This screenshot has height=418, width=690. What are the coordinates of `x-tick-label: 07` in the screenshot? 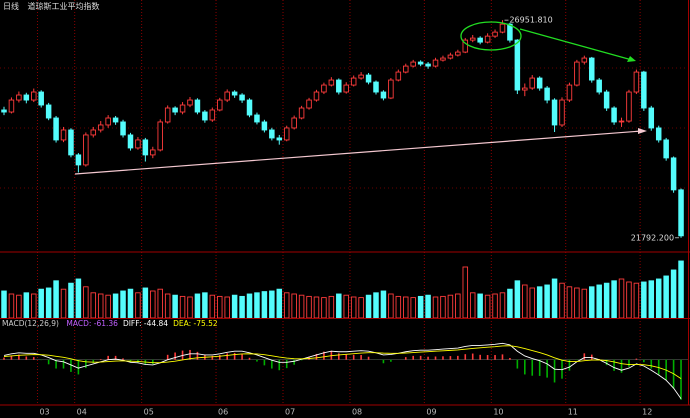 It's located at (290, 412).